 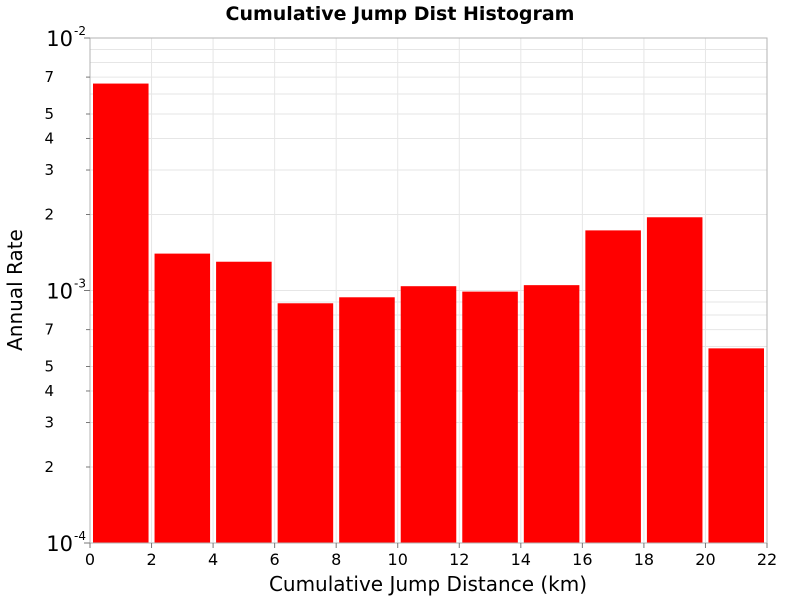 I want to click on x-tick-label: 20, so click(x=705, y=559).